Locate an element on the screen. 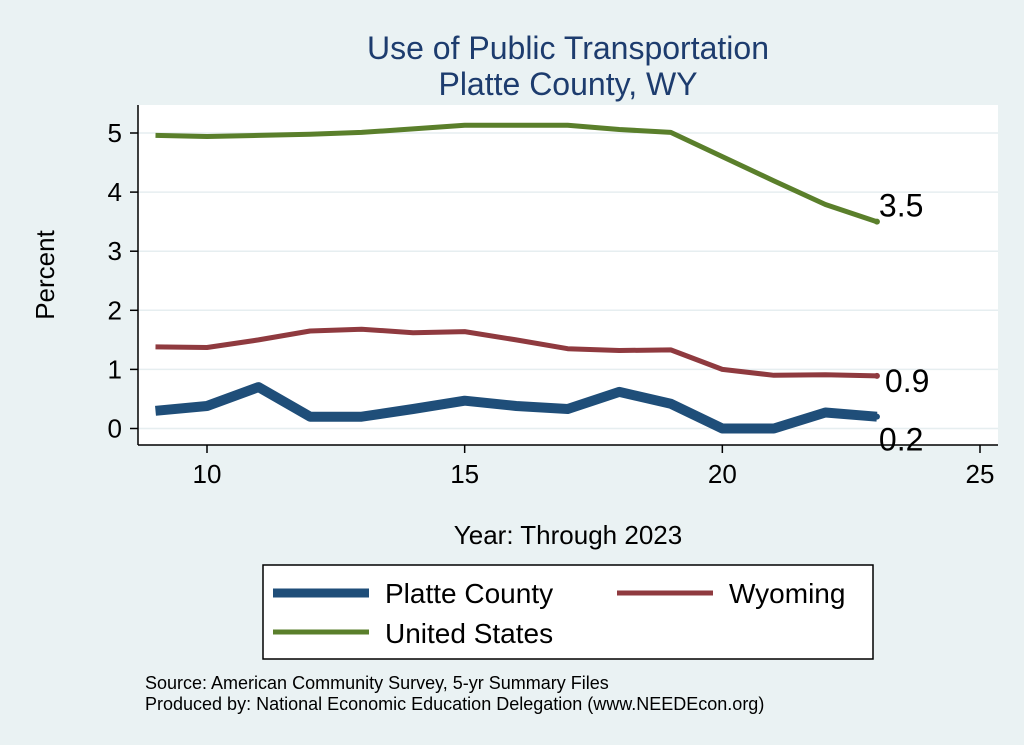  x-axis-label: Year: Through 2023 is located at coordinates (568, 535).